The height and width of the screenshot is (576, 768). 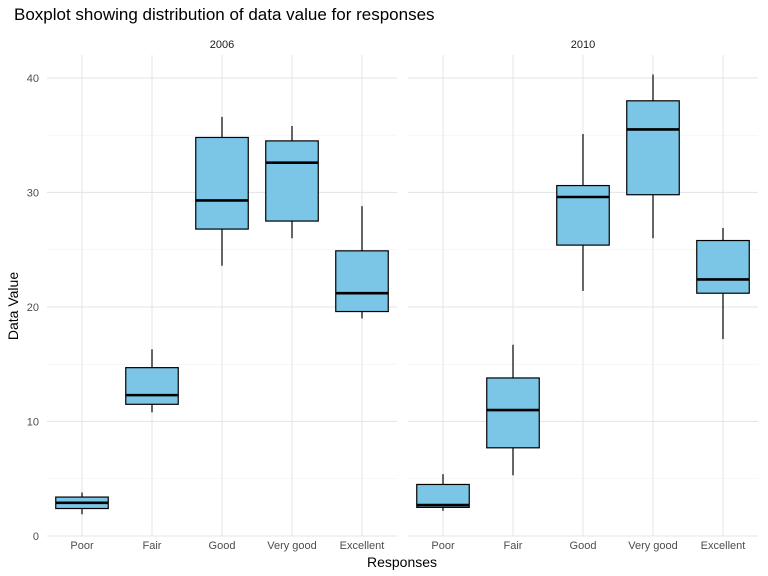 I want to click on y-tick-label: 0, so click(x=36, y=537).